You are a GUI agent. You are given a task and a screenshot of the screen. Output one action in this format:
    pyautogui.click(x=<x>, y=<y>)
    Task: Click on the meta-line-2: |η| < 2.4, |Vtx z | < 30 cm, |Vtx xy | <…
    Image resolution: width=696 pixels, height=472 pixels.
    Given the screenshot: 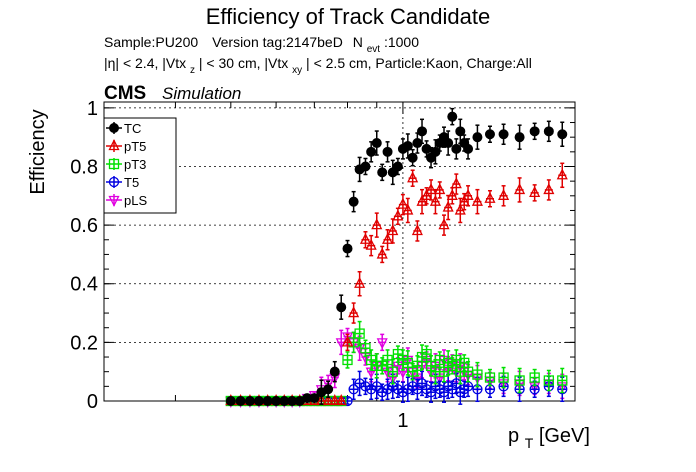 What is the action you would take?
    pyautogui.click(x=318, y=65)
    